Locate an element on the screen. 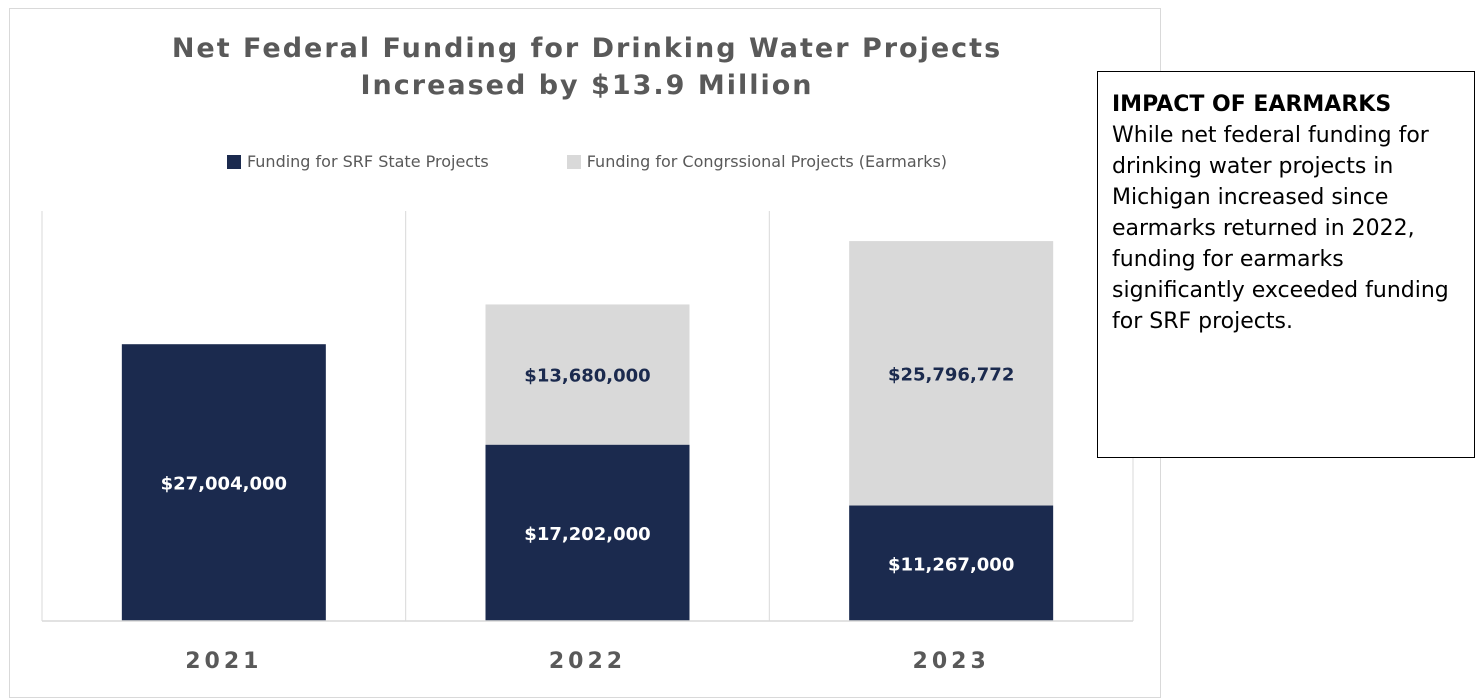  bar-srf-2023 is located at coordinates (951, 563).